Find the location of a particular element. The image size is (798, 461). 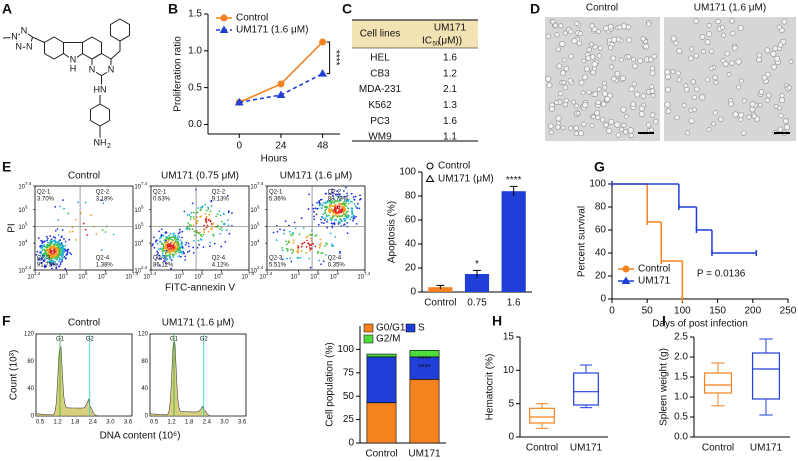

y-tick-label: 0 is located at coordinates (351, 443).